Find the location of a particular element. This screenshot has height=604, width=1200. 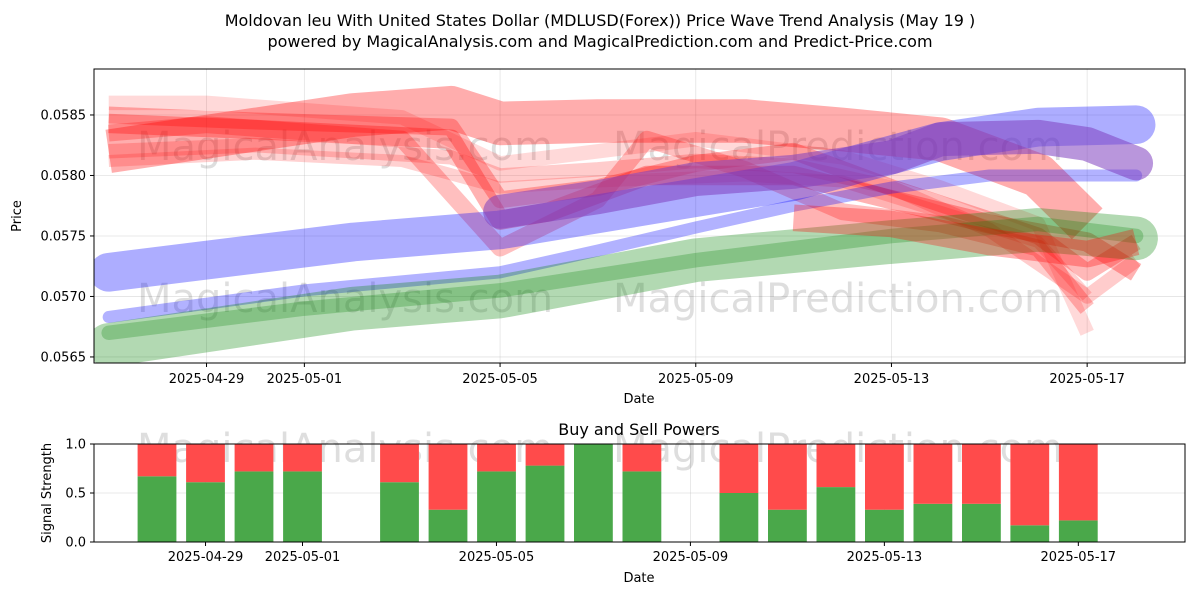

watermark-analysis-top: MagicalAnalysis.com is located at coordinates (345, 147).